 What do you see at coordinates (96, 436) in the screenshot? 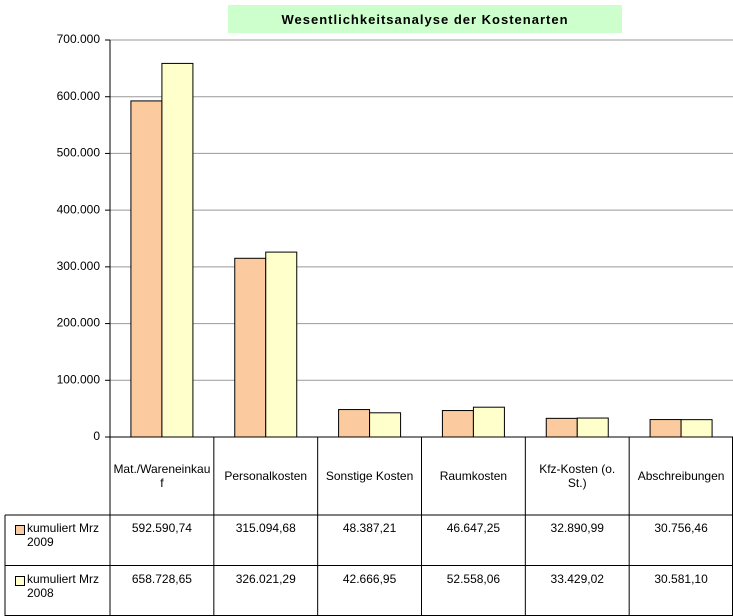
I see `y-tick-label: 0` at bounding box center [96, 436].